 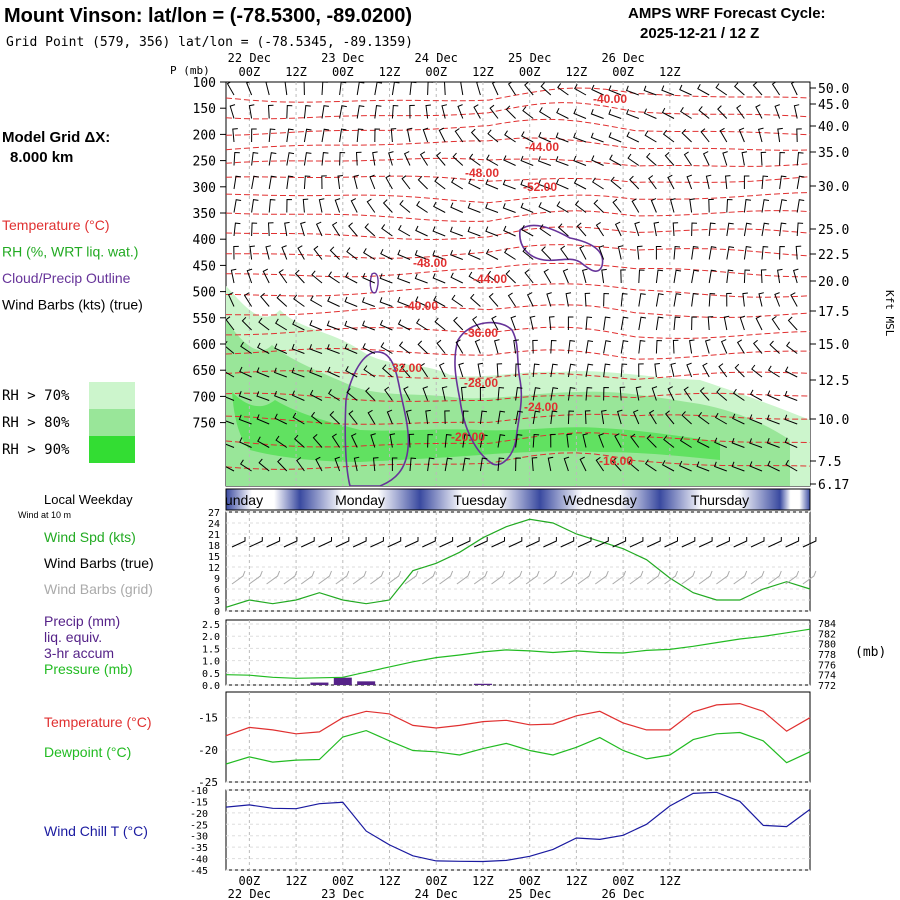 I want to click on pressure-tick-label: 650, so click(x=204, y=371).